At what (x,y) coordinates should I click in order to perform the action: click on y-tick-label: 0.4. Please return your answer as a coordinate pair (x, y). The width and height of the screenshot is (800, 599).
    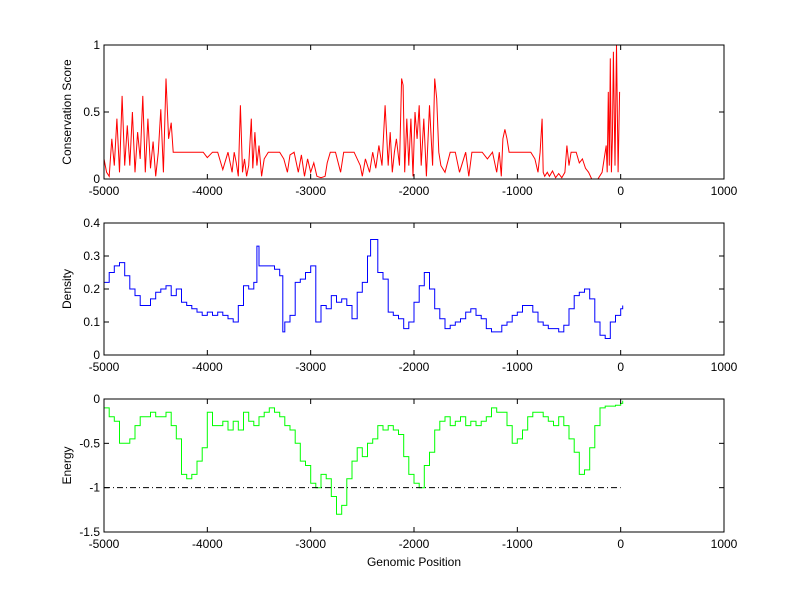
    Looking at the image, I should click on (91, 223).